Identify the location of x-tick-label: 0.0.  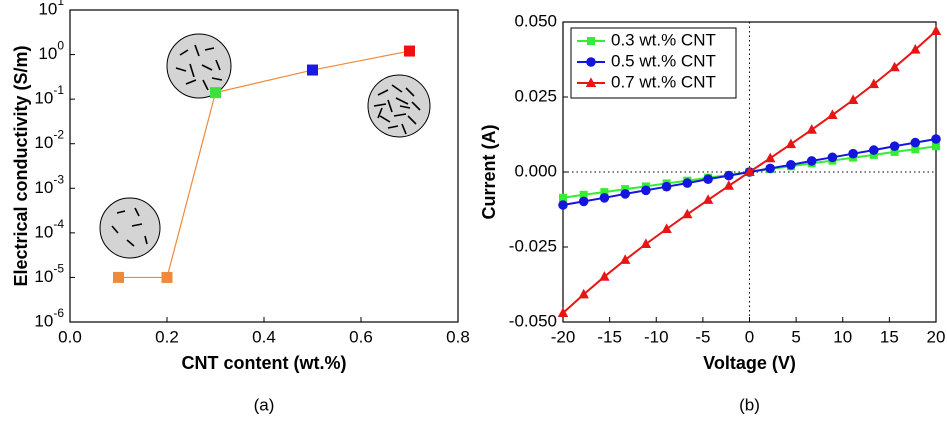
(70, 336).